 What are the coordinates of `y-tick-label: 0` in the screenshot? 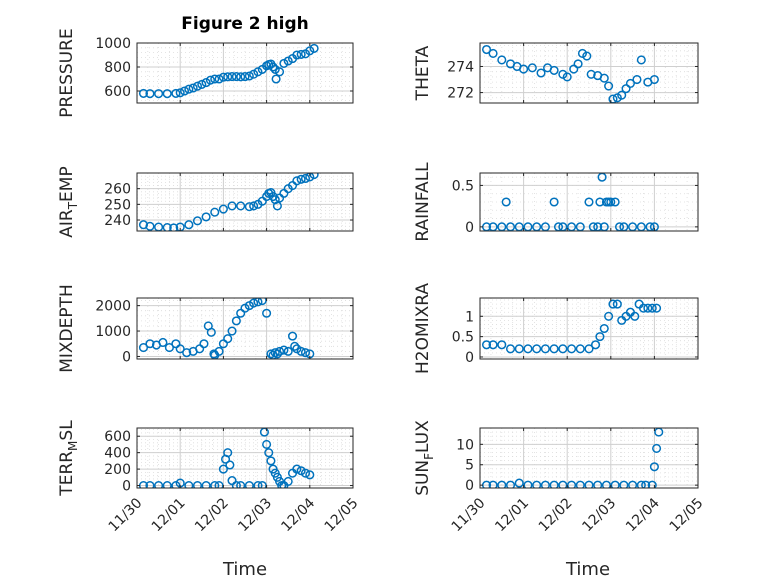 It's located at (469, 228).